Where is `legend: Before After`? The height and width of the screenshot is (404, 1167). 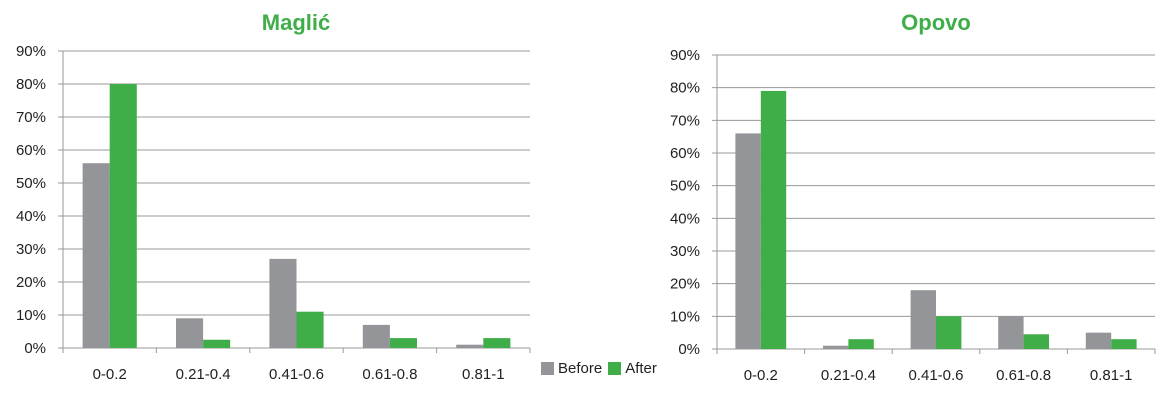
legend: Before After is located at coordinates (599, 368).